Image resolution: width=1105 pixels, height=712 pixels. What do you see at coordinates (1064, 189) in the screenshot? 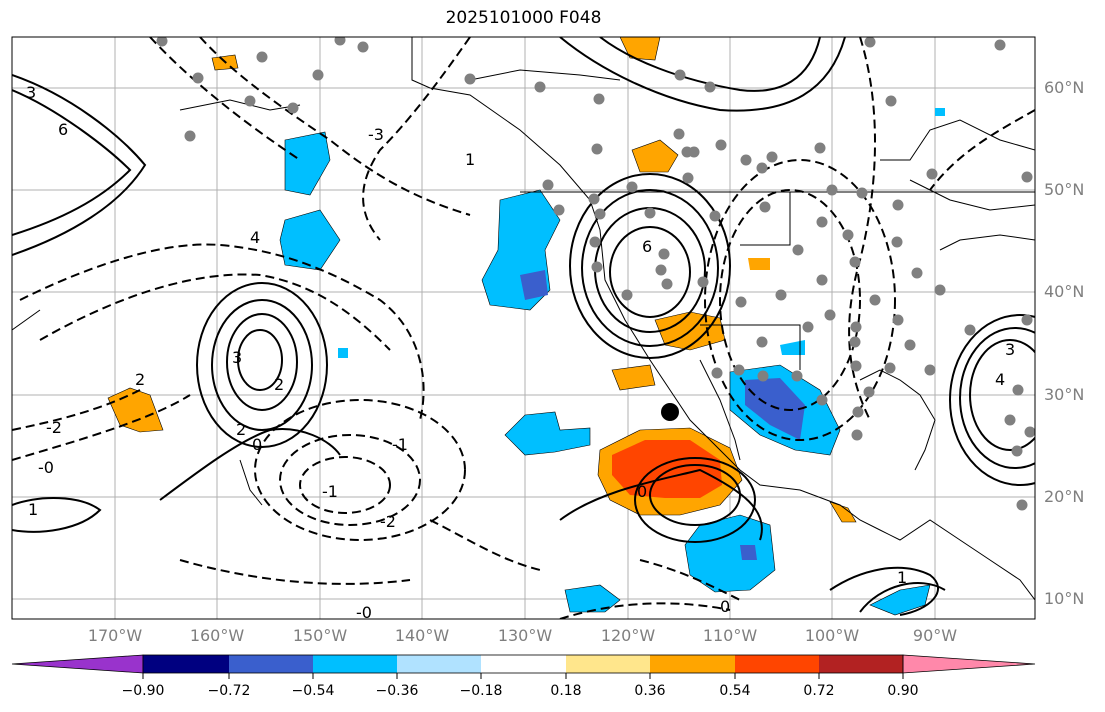
I see `lat-label-50n: 50°N` at bounding box center [1064, 189].